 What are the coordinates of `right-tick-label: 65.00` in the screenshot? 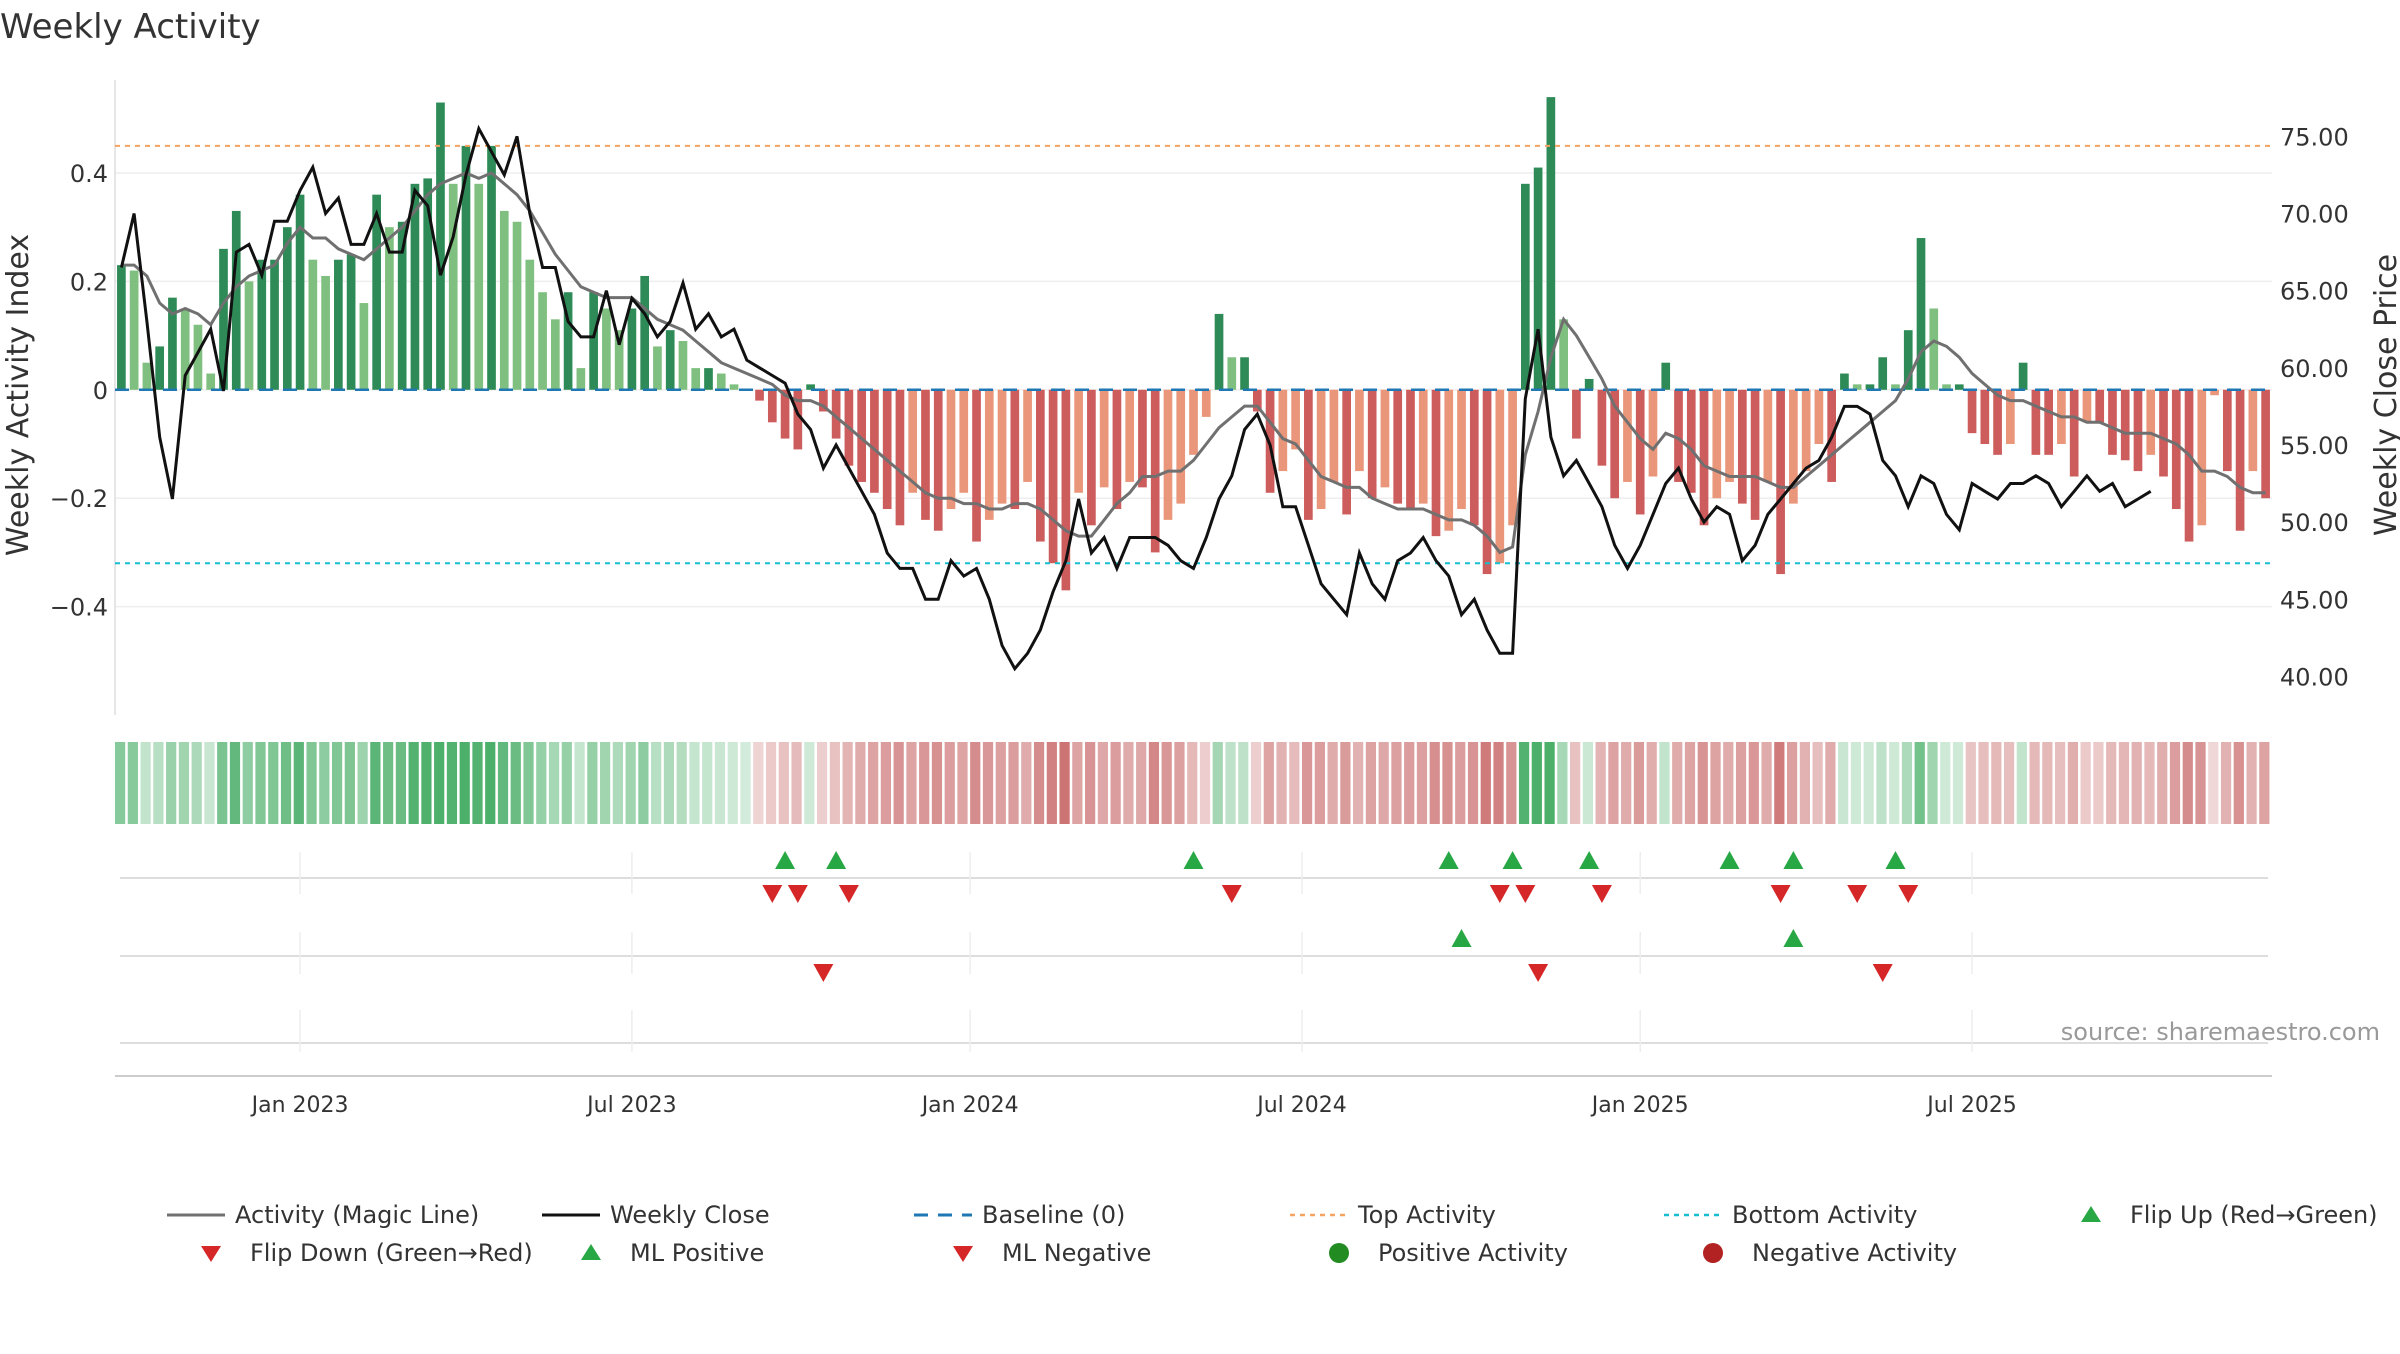 It's located at (2314, 292).